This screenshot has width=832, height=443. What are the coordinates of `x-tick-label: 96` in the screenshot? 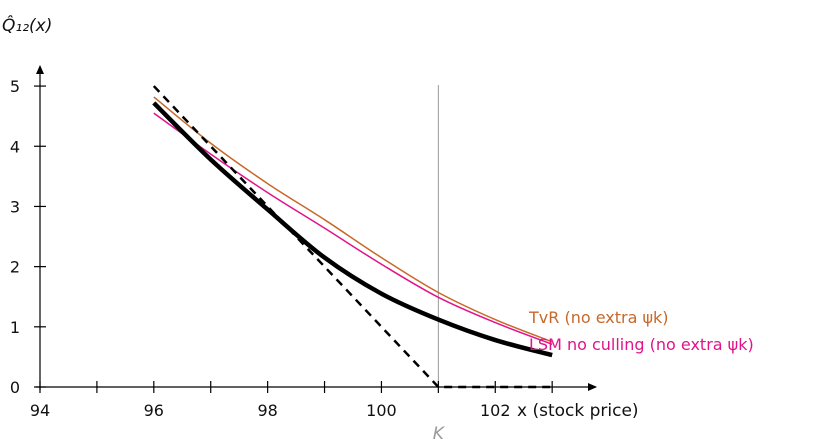 It's located at (154, 410).